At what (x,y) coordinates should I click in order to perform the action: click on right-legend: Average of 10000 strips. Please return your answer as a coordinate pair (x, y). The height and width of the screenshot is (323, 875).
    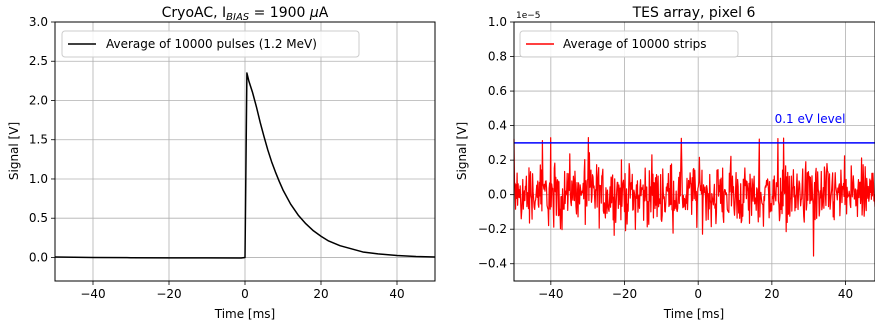
    Looking at the image, I should click on (629, 44).